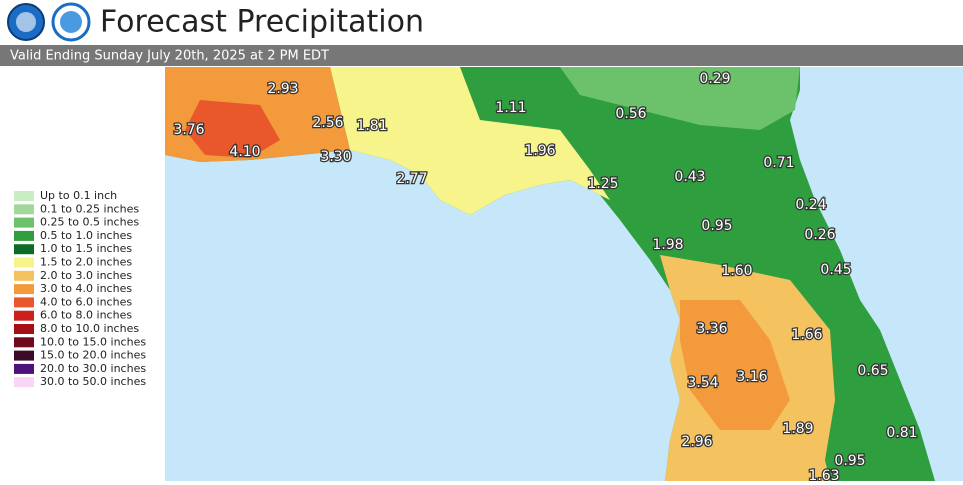  I want to click on legend-label: Up to 0.1 inch, so click(78, 195).